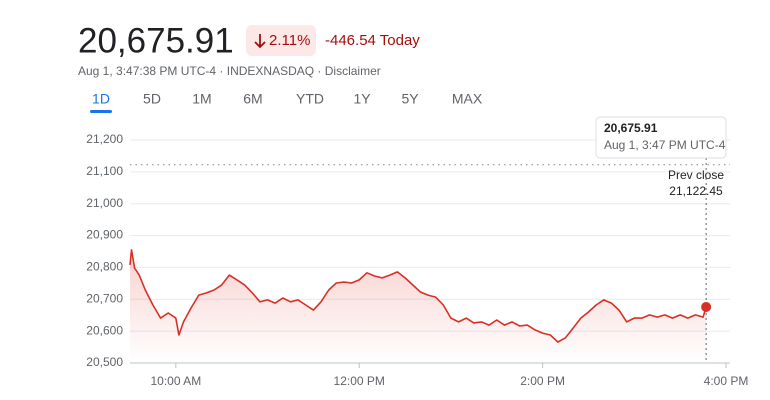 This screenshot has width=770, height=400. Describe the element at coordinates (175, 381) in the screenshot. I see `x-tick-label: 10:00 AM` at that location.